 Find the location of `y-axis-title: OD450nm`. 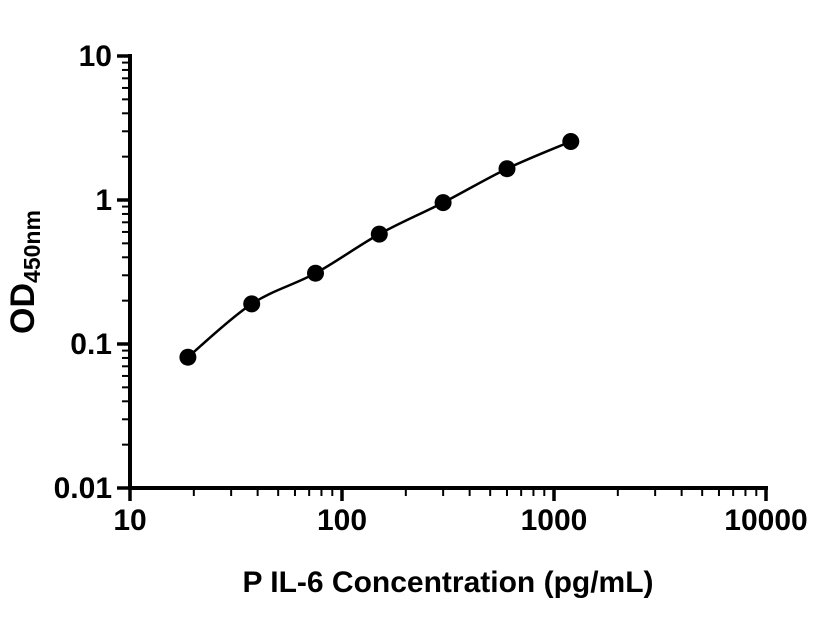

y-axis-title: OD450nm is located at coordinates (24, 272).